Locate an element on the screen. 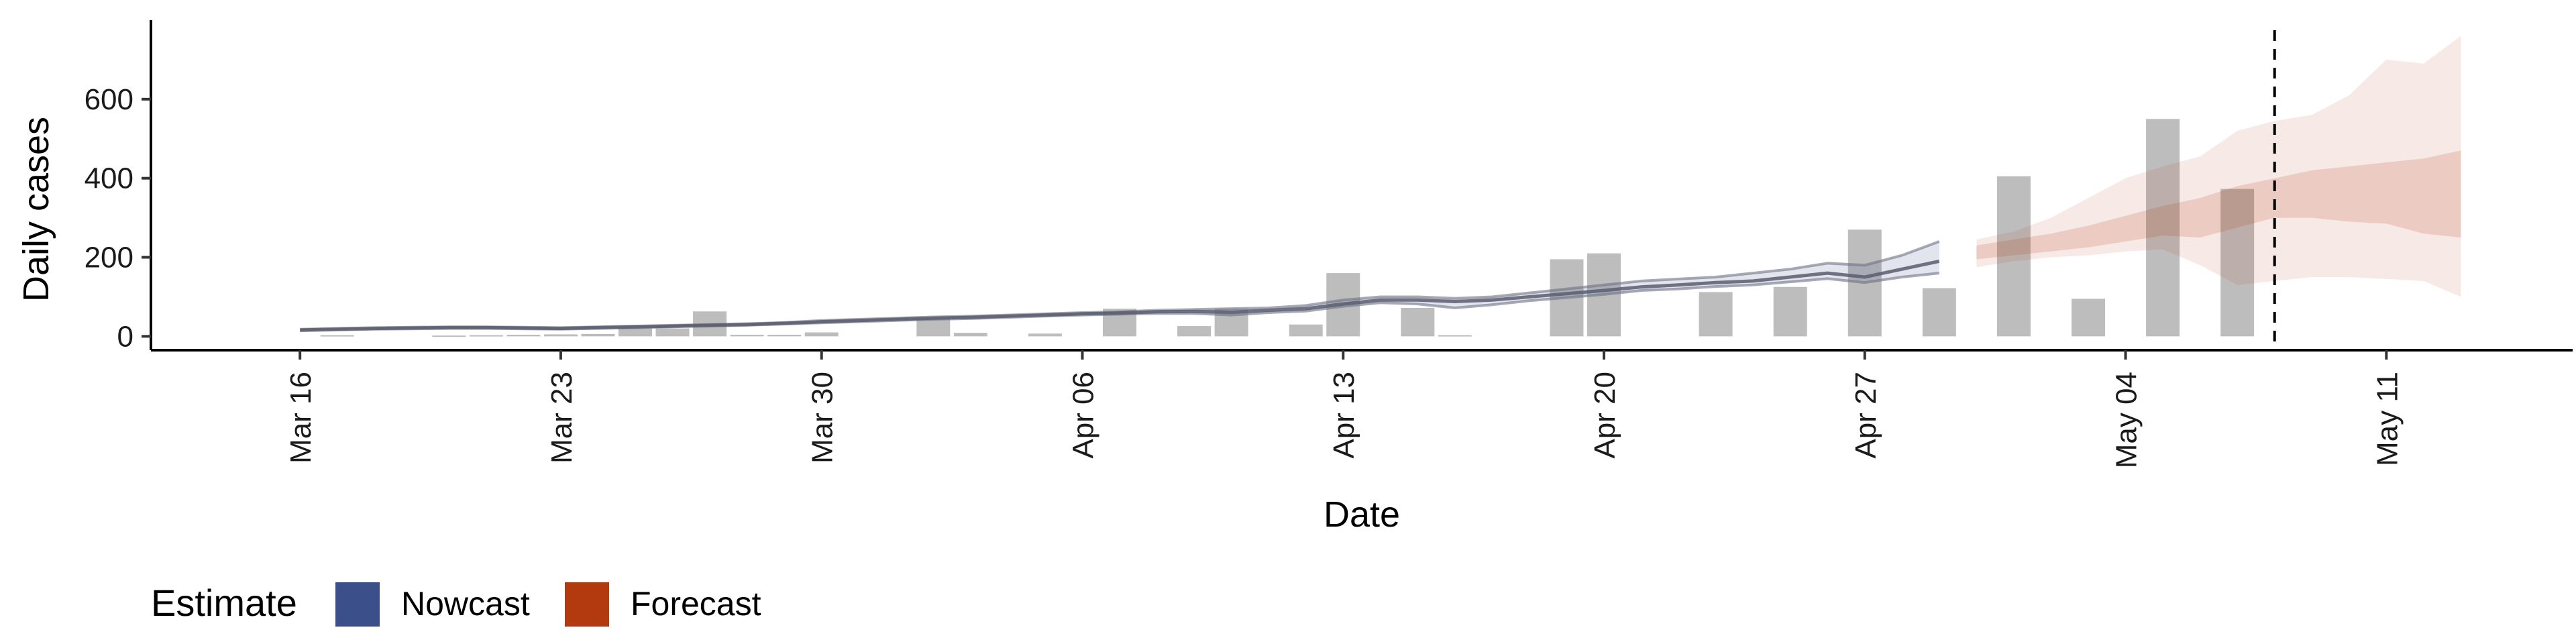 The image size is (2576, 644). y-tick-label: 0 is located at coordinates (125, 336).